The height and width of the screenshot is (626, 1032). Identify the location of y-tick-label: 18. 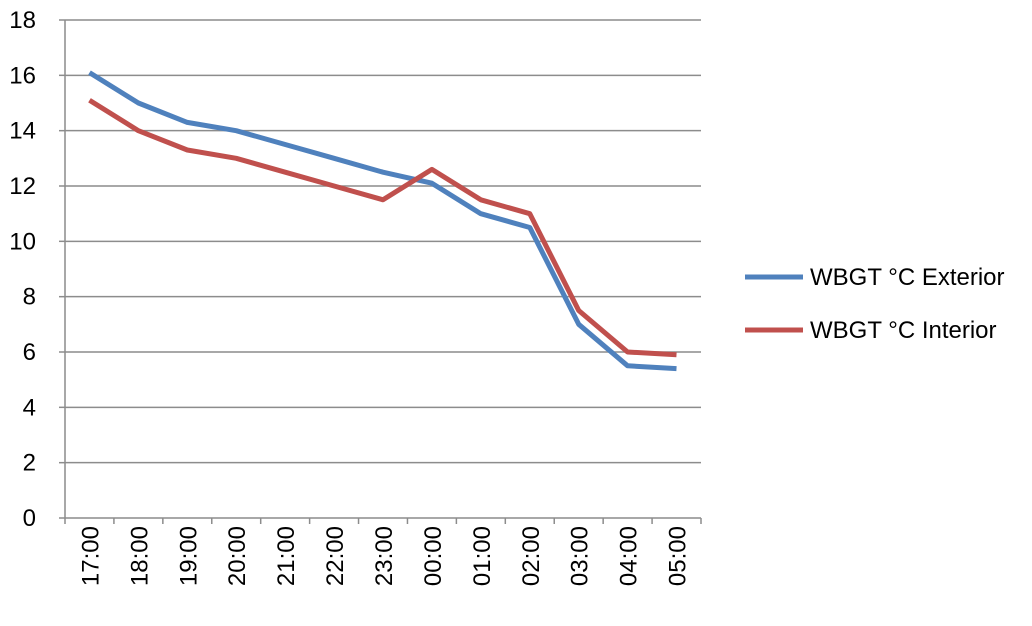
(22, 20).